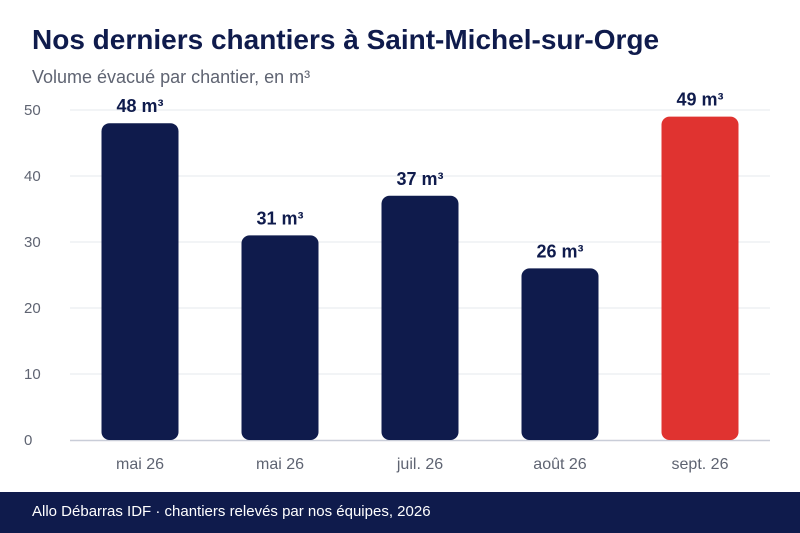 The image size is (800, 533). I want to click on data-label: 37 m³, so click(419, 179).